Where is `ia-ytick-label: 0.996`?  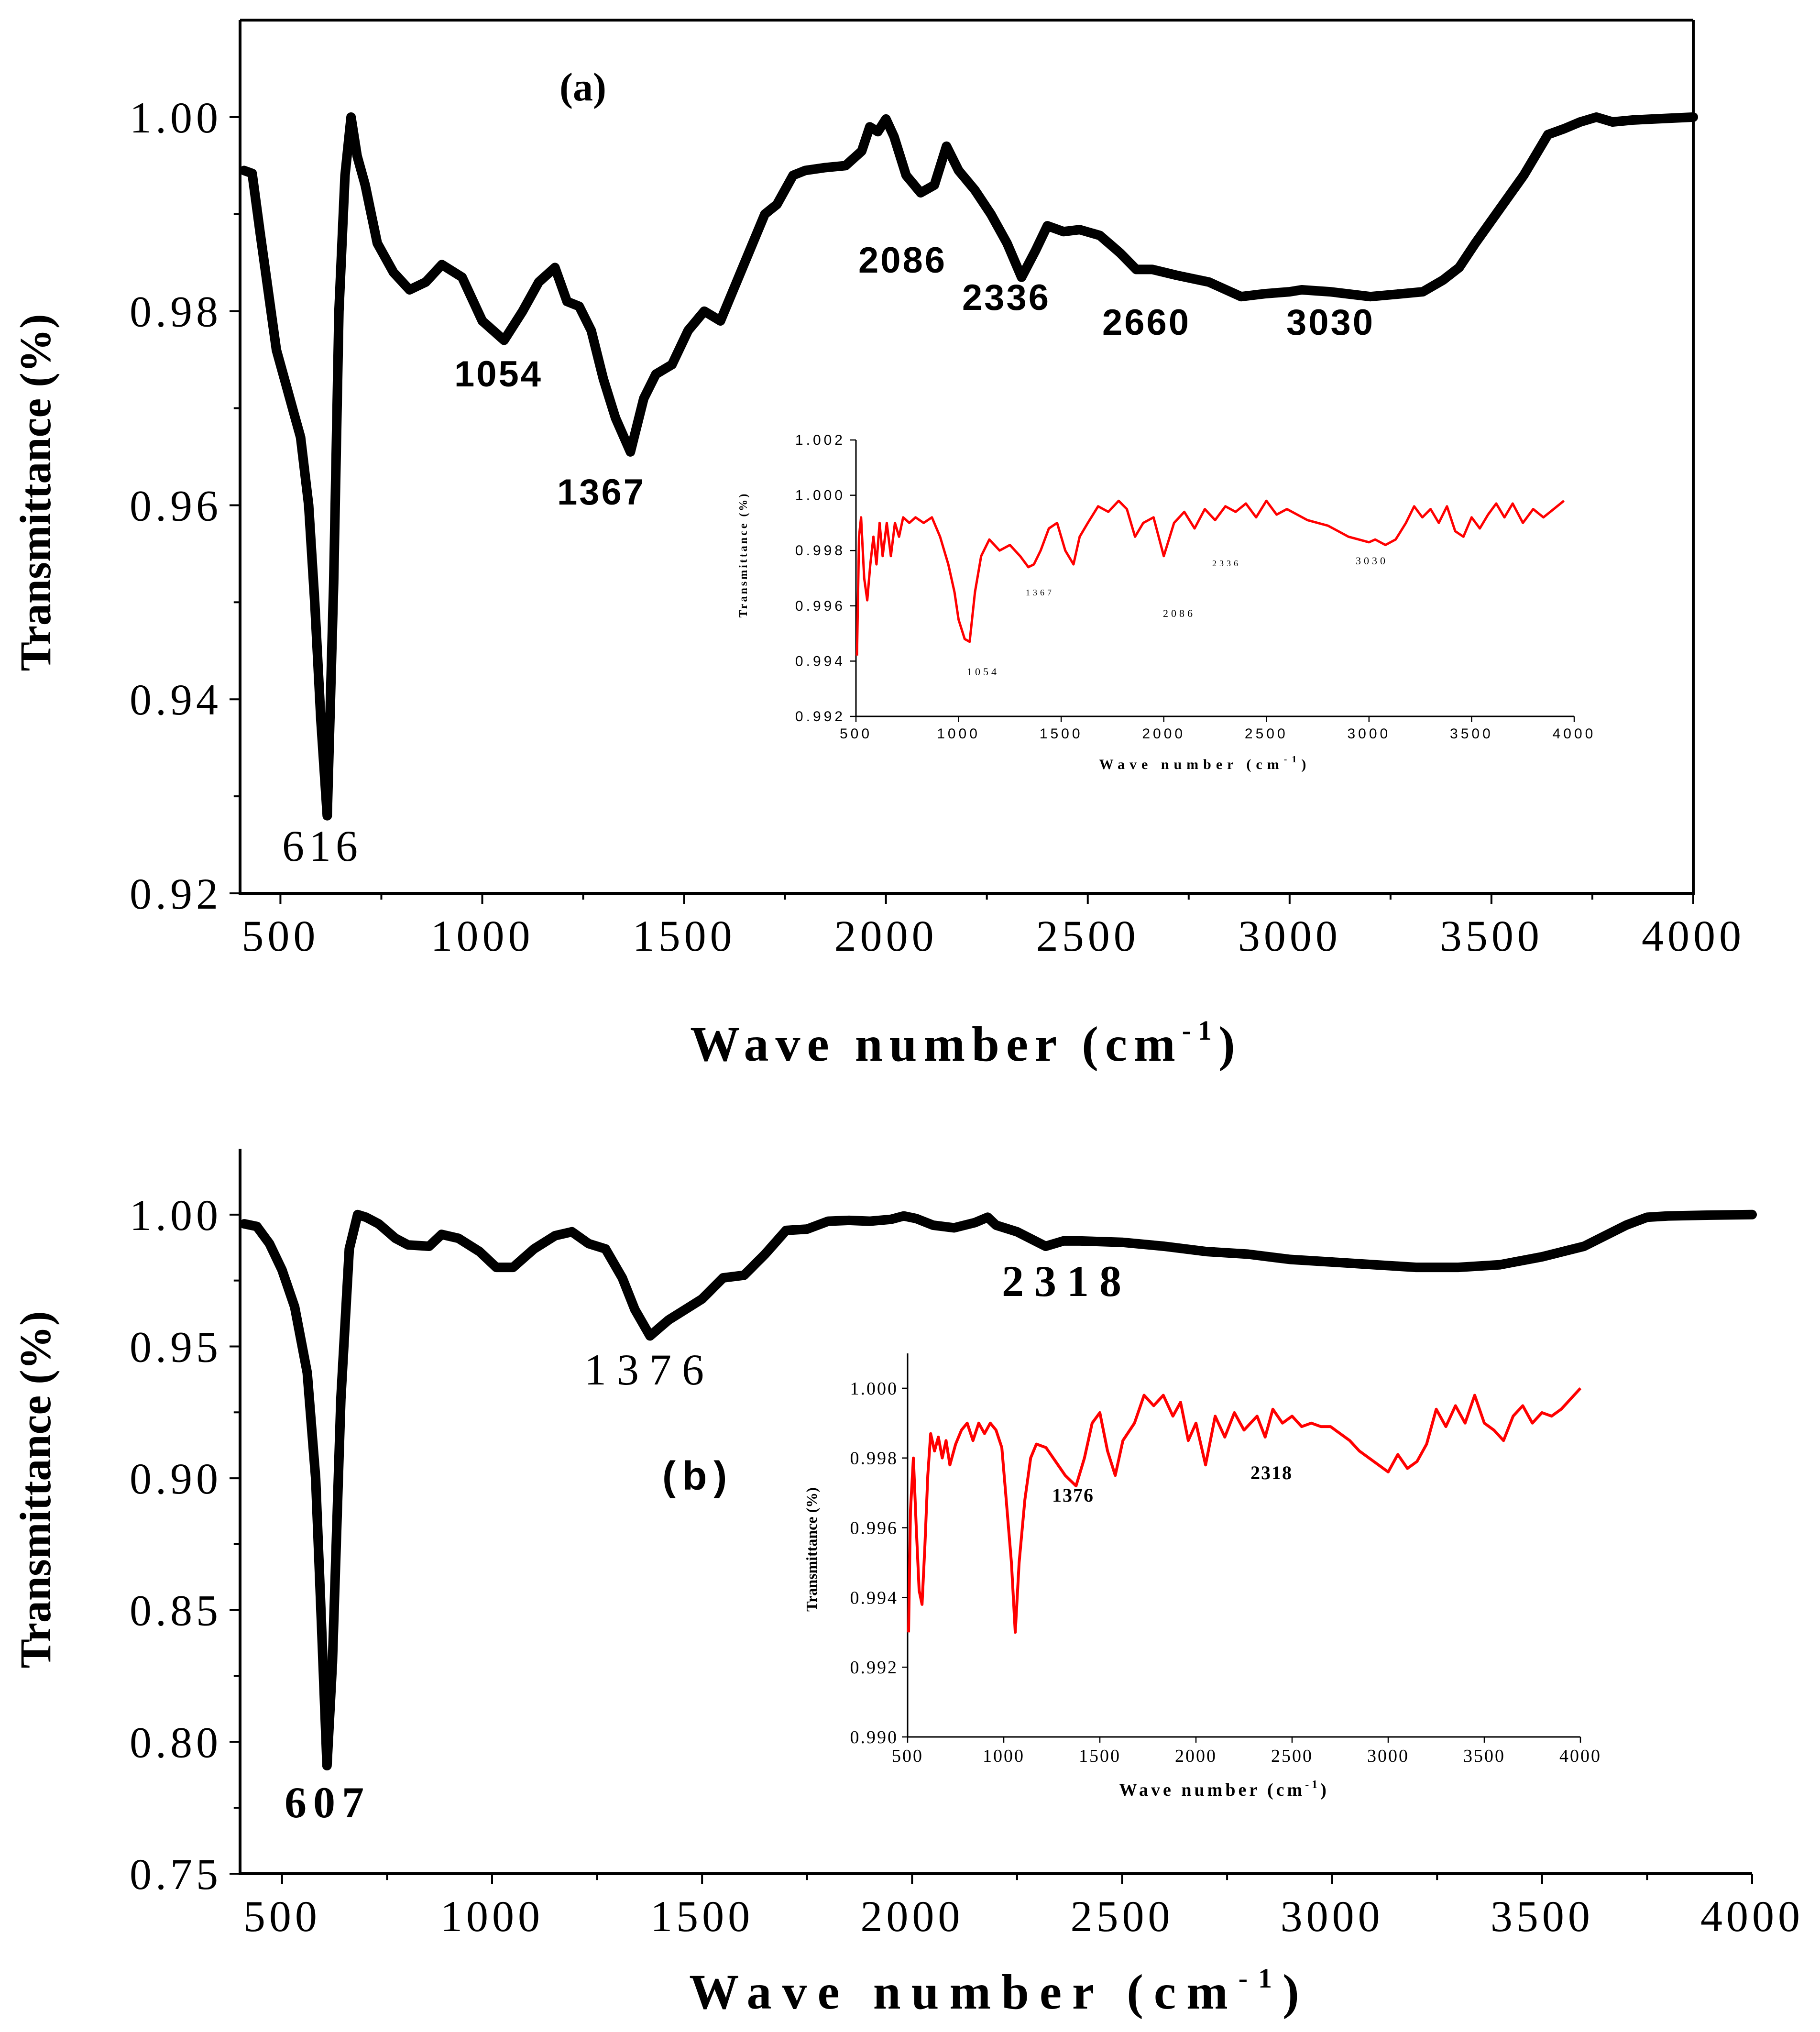 ia-ytick-label: 0.996 is located at coordinates (820, 606).